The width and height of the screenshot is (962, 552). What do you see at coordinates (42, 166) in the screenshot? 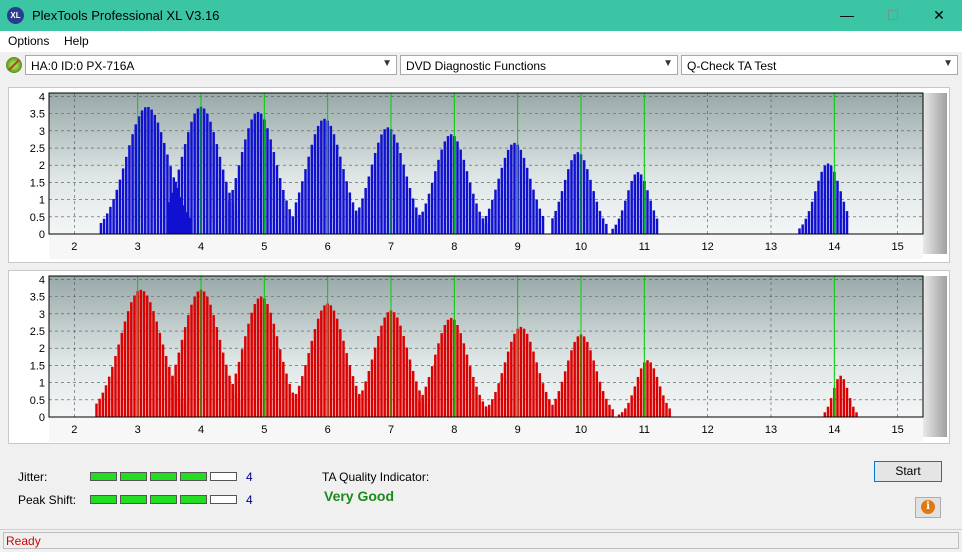
I see `y-tick-label: 2` at bounding box center [42, 166].